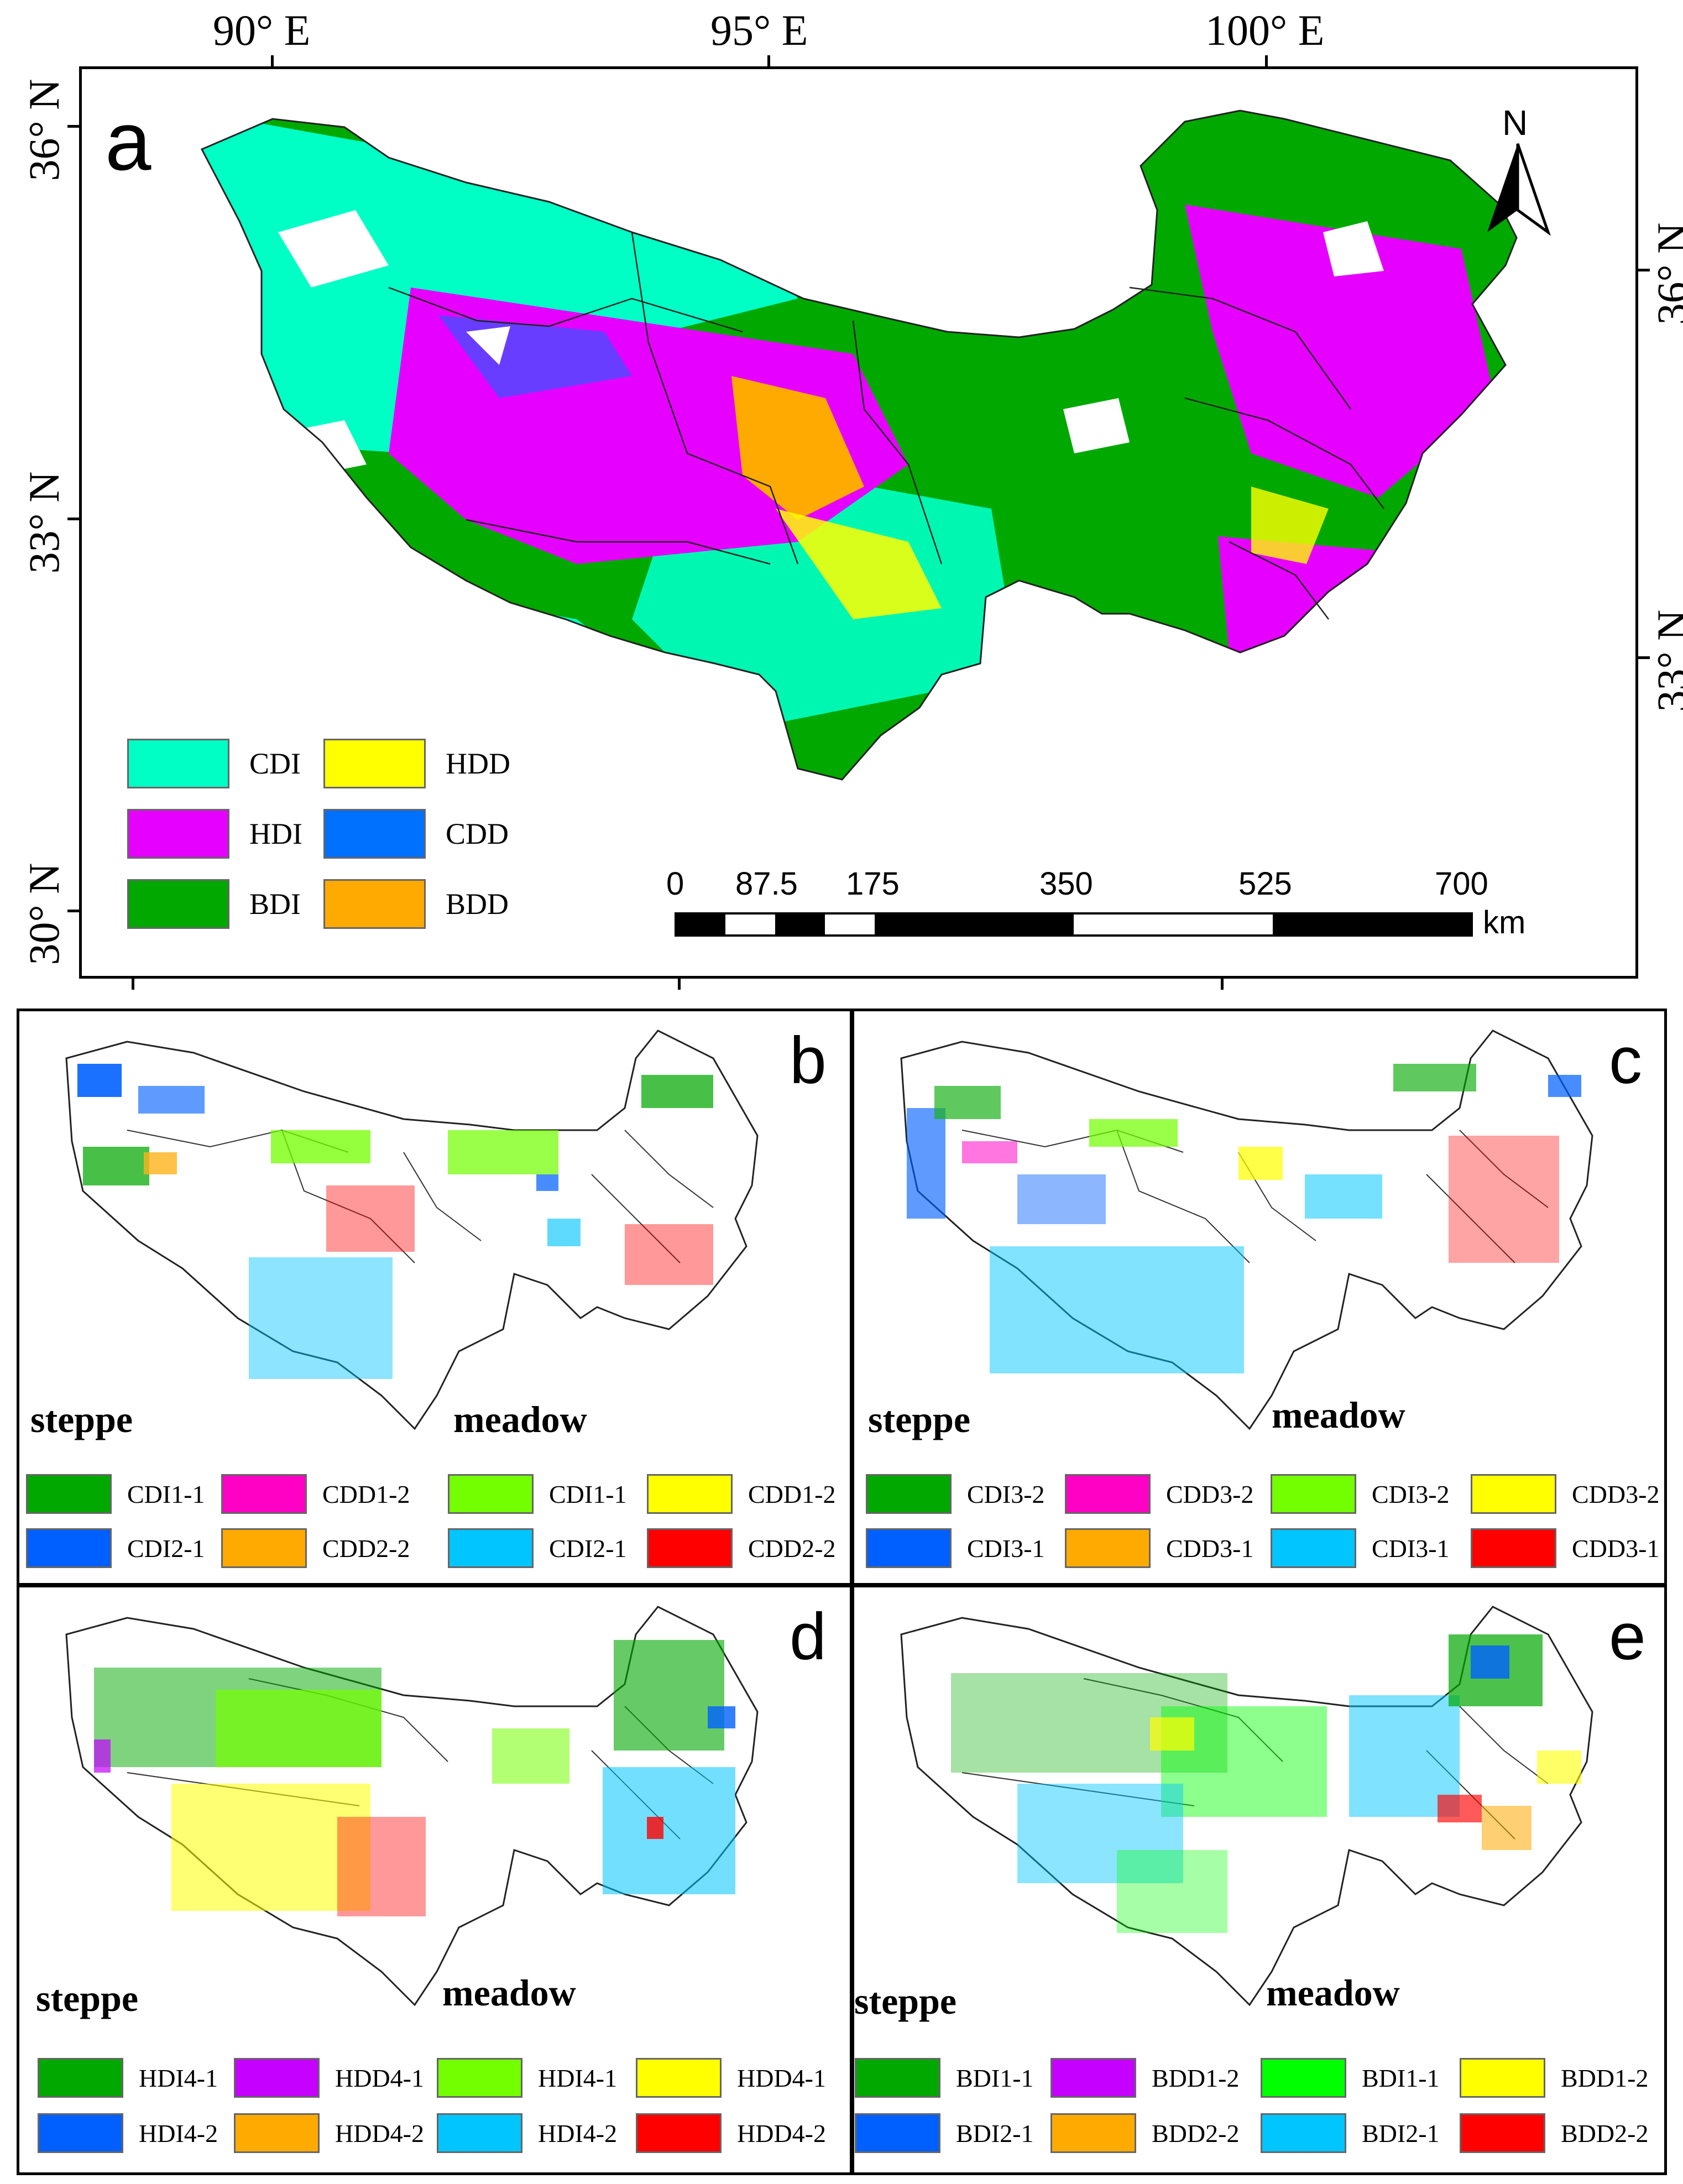 The width and height of the screenshot is (1683, 2184). What do you see at coordinates (1503, 2078) in the screenshot?
I see `legend-e-bdd1-2-meadow-swatch` at bounding box center [1503, 2078].